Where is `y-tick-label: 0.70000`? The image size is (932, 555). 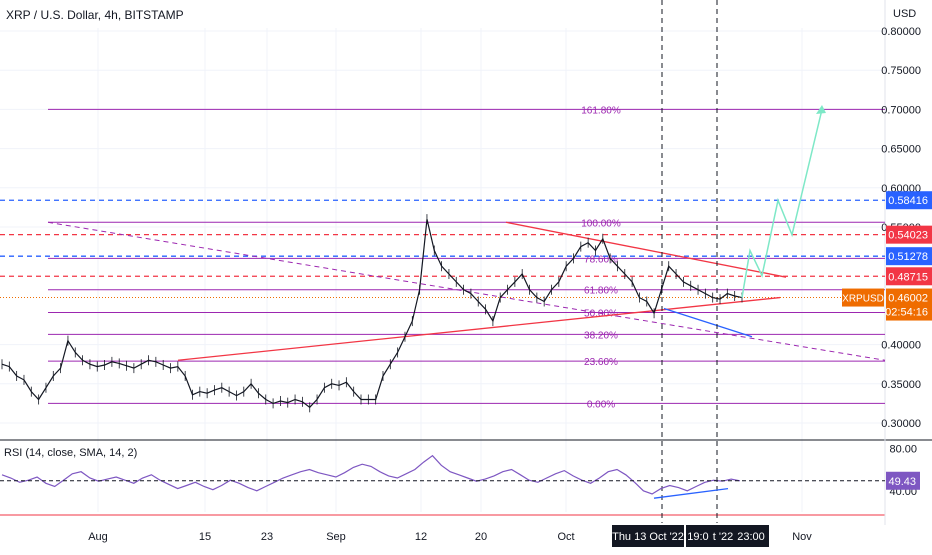 y-tick-label: 0.70000 is located at coordinates (901, 110).